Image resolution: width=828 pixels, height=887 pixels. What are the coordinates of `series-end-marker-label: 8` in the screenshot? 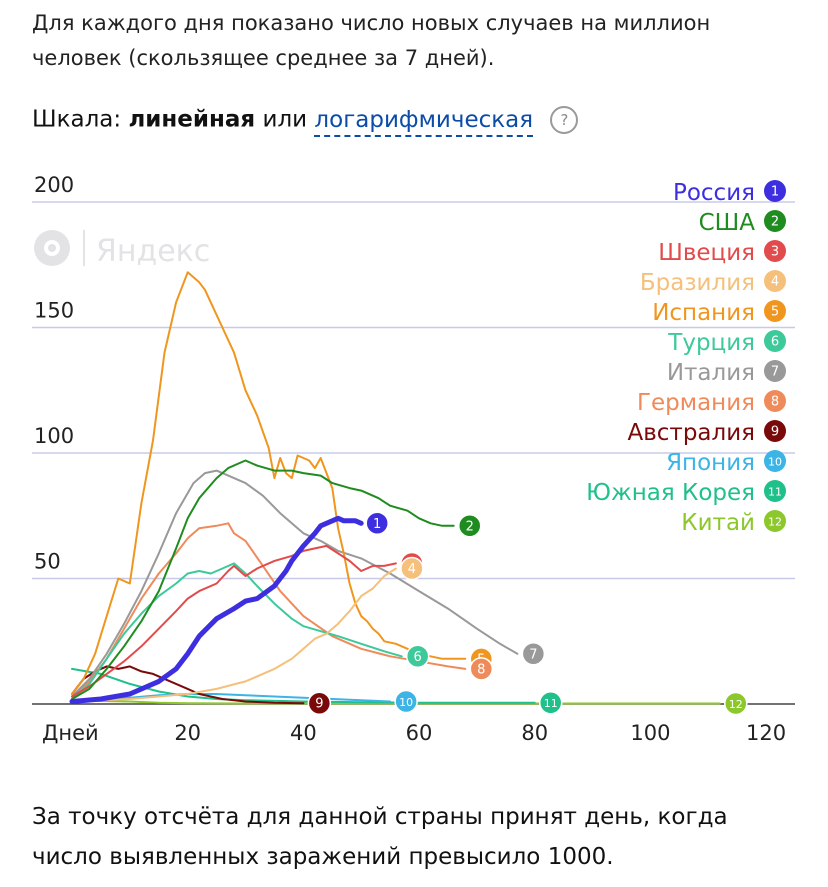 It's located at (481, 669).